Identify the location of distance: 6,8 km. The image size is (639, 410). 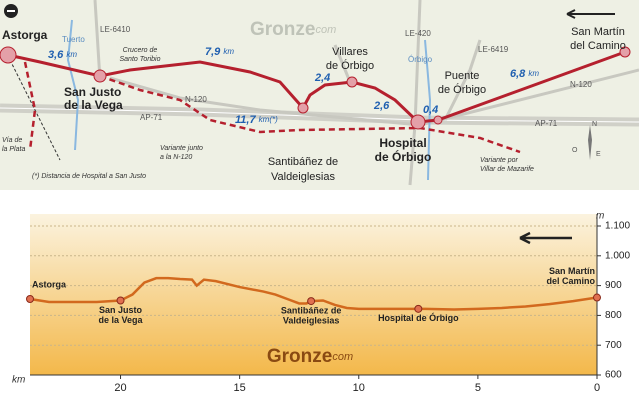
(524, 74).